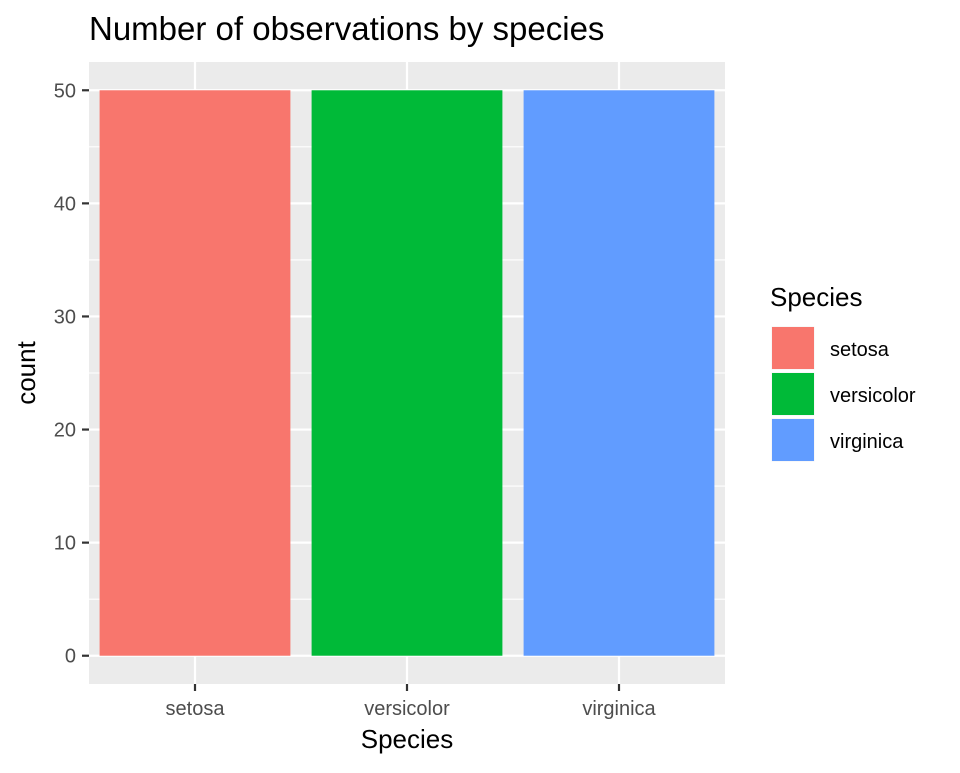 The width and height of the screenshot is (960, 773). Describe the element at coordinates (195, 373) in the screenshot. I see `bar-setosa` at that location.